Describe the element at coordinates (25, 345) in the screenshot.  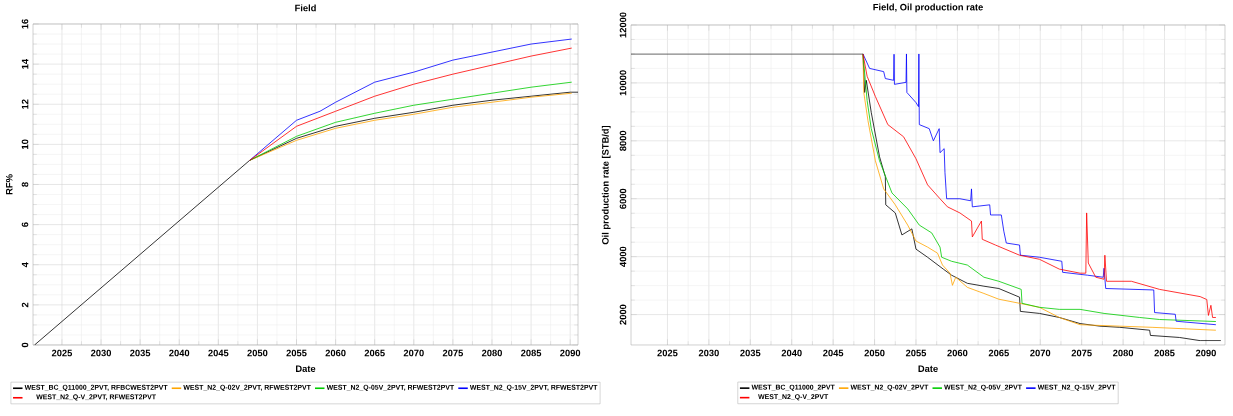
I see `y-tick-label: 0` at that location.